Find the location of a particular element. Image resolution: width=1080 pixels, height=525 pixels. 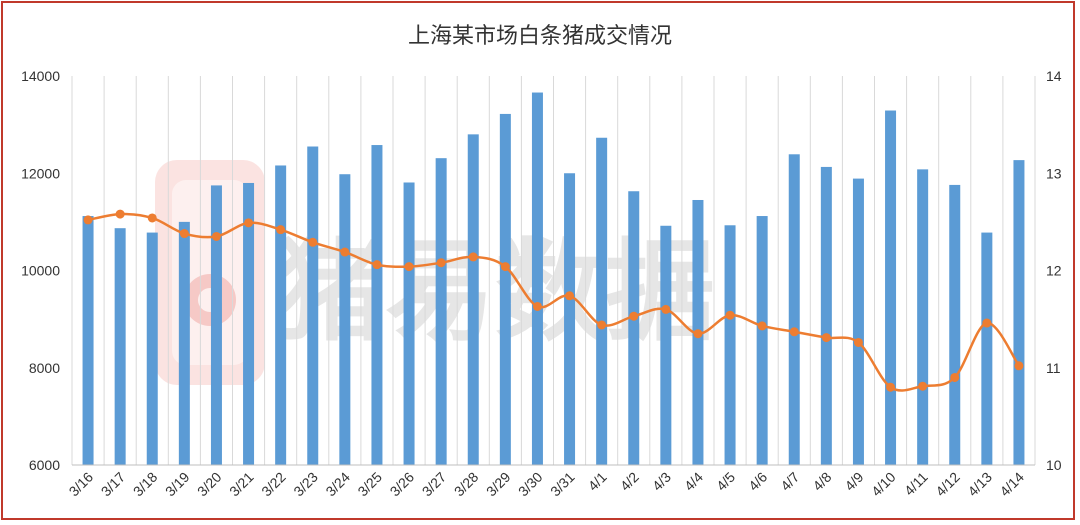

x-tick-label: 4/2 is located at coordinates (629, 481).